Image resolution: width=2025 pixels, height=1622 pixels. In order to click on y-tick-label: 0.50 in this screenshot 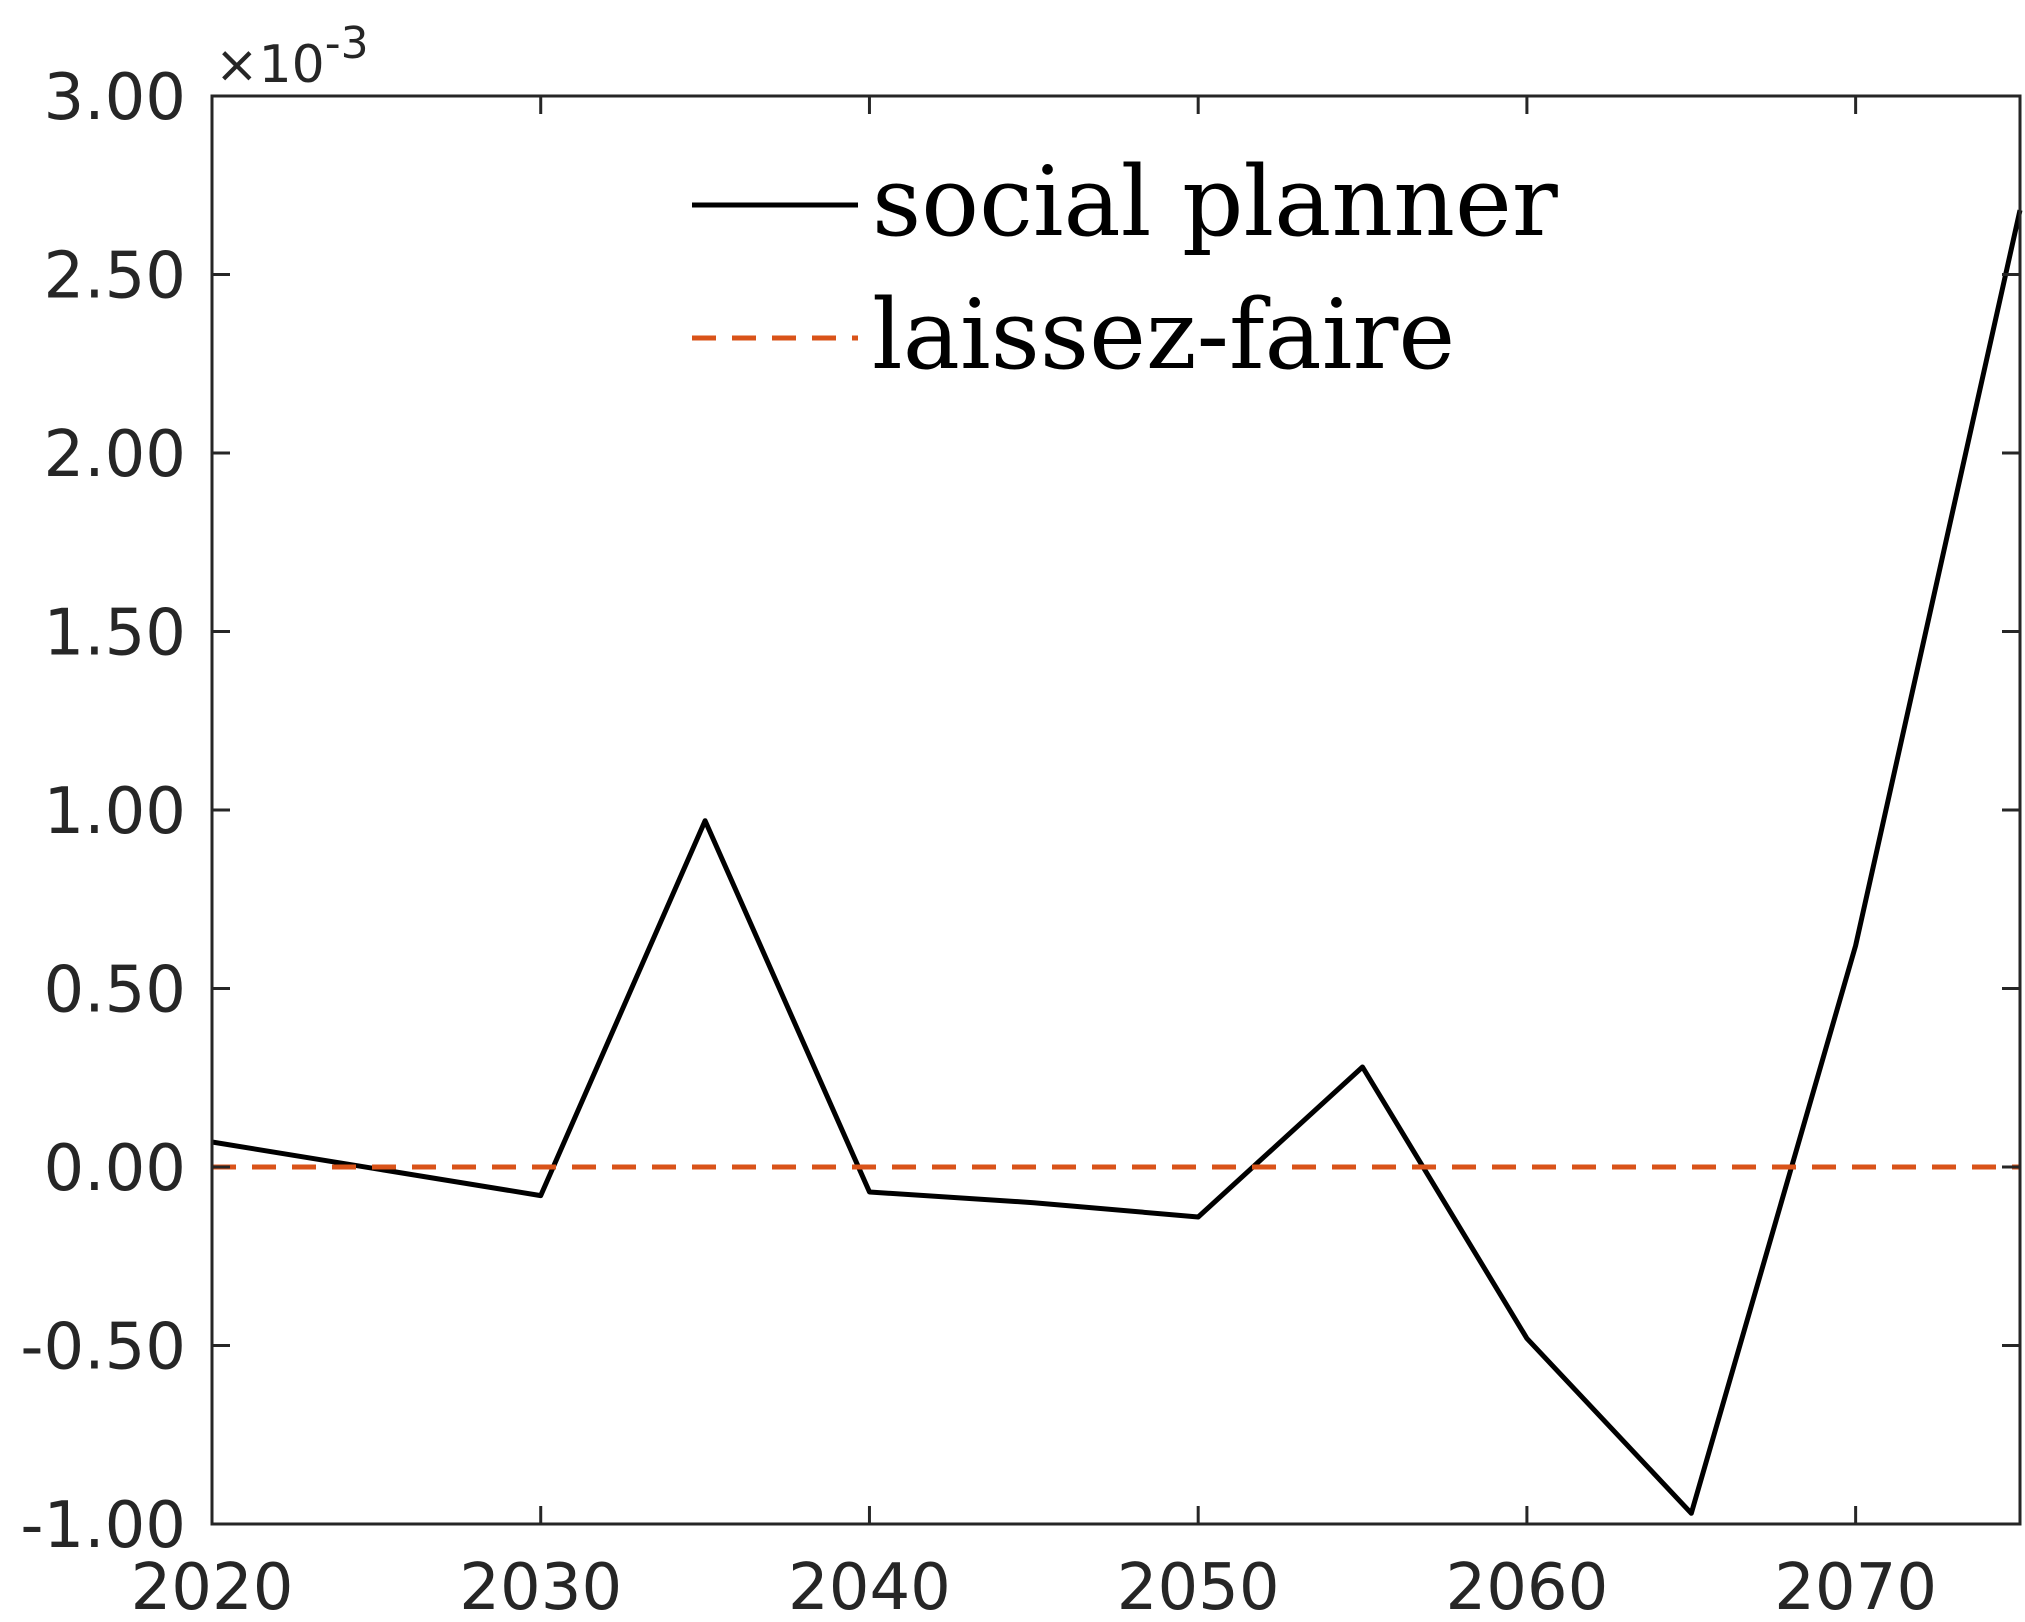, I will do `click(115, 991)`.